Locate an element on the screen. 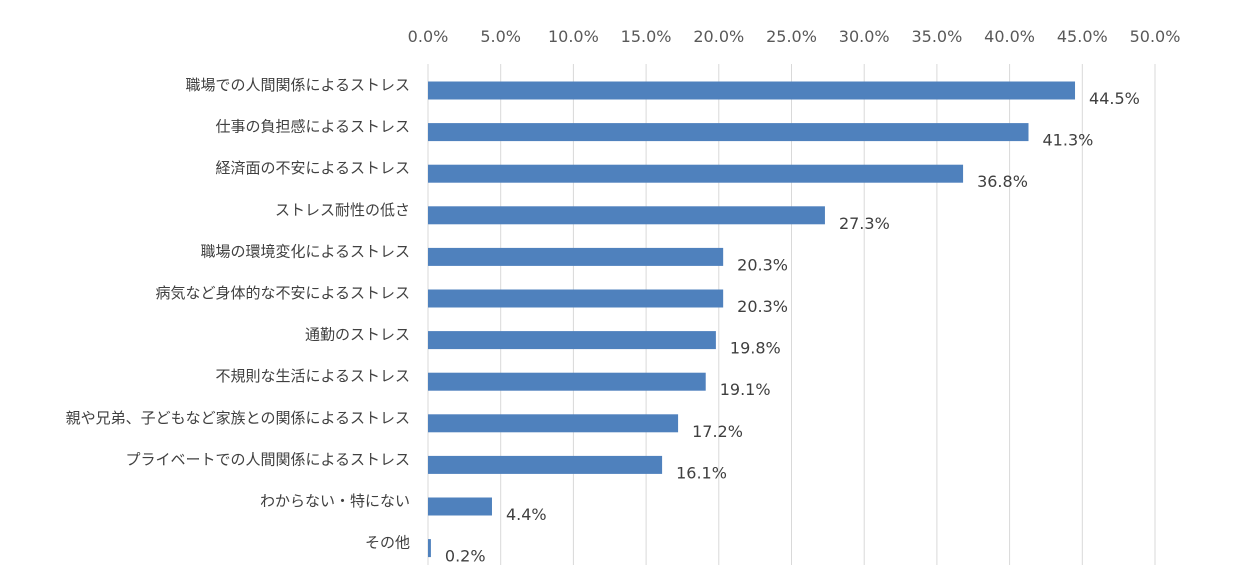 The width and height of the screenshot is (1252, 577). value-label: 36.8% is located at coordinates (1002, 181).